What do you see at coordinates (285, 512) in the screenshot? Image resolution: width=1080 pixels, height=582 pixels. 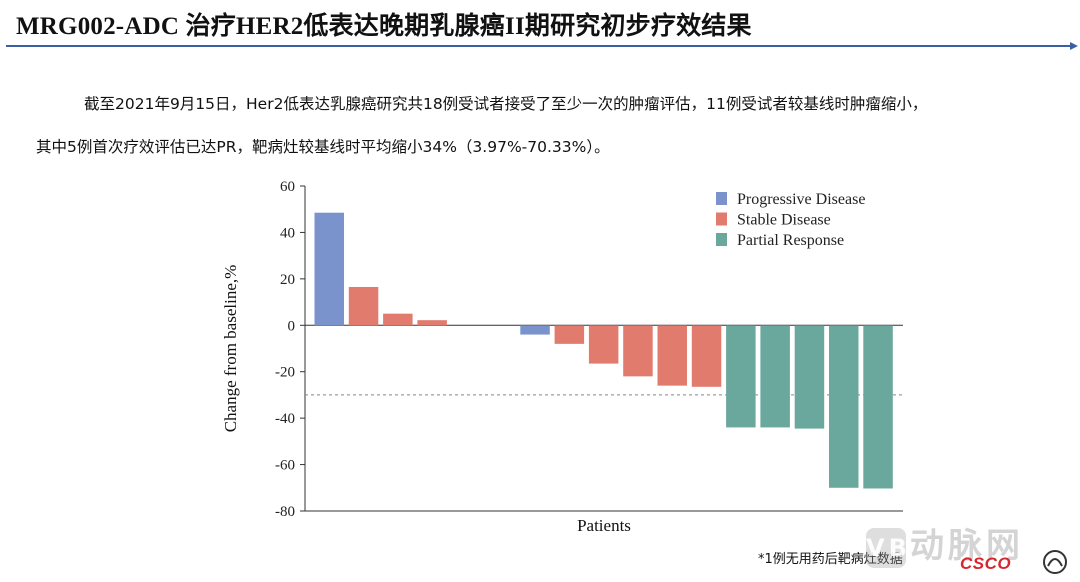 I see `y-tick-label: -80` at bounding box center [285, 512].